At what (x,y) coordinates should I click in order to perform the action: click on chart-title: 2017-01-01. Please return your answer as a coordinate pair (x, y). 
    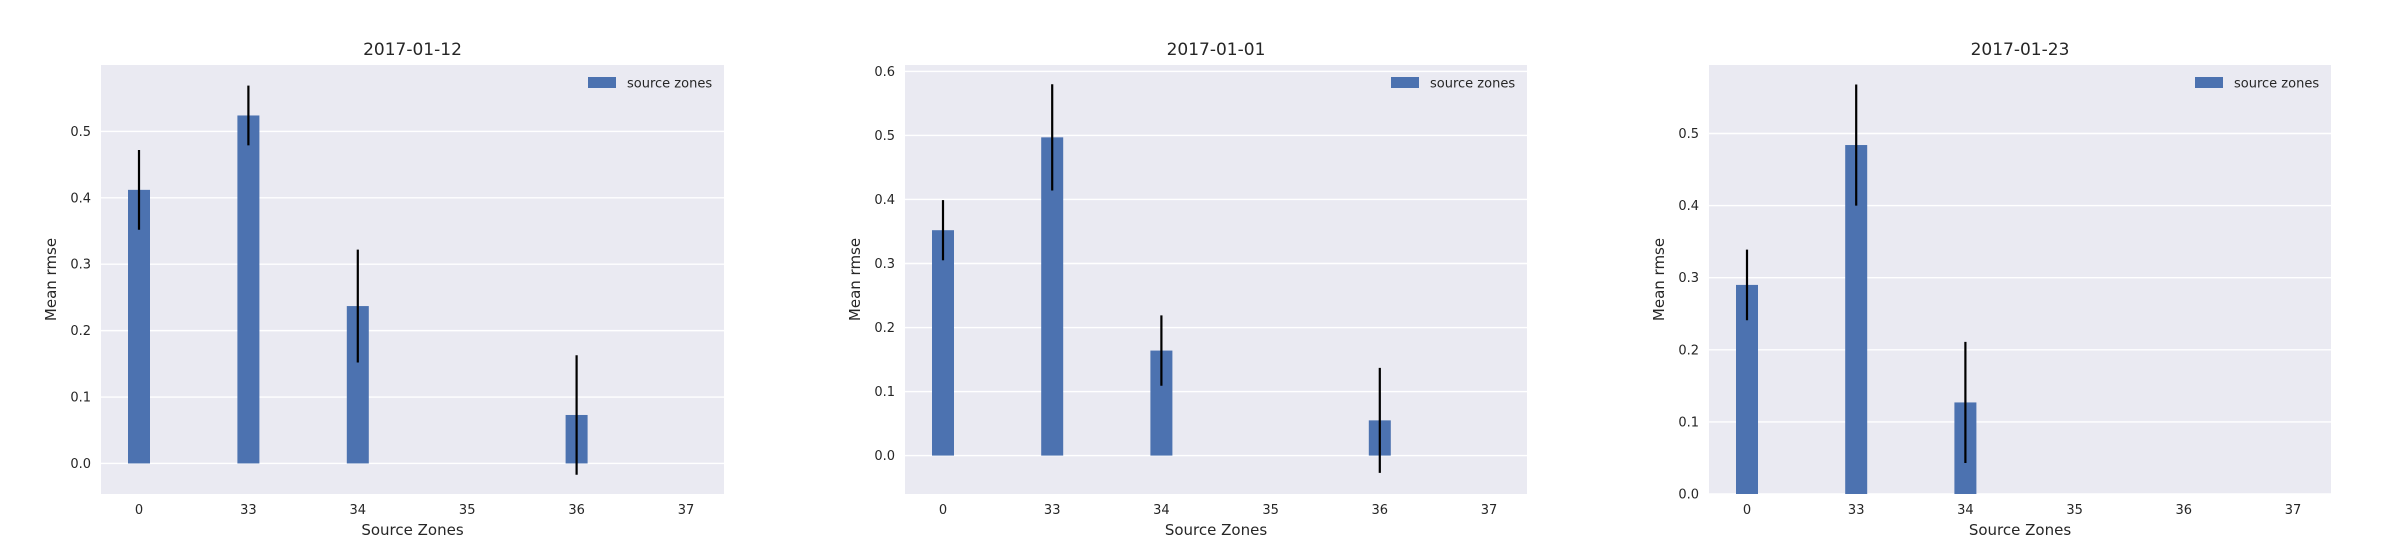
    Looking at the image, I should click on (1216, 50).